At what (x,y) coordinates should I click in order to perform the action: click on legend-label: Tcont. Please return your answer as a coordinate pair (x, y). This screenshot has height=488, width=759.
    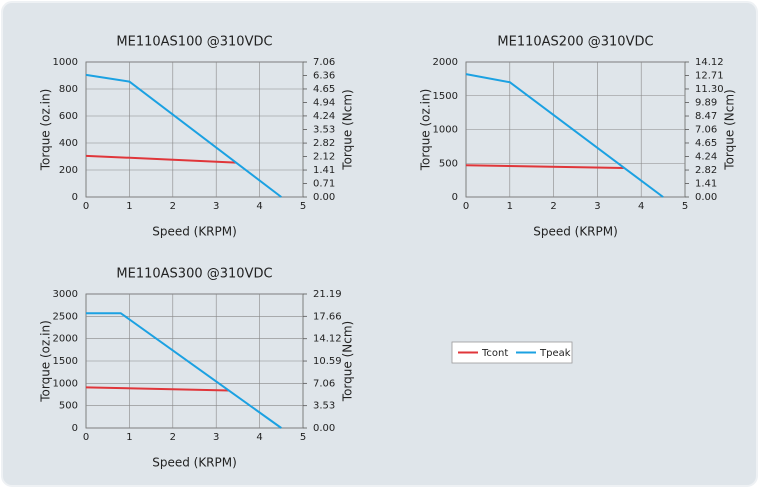
    Looking at the image, I should click on (494, 353).